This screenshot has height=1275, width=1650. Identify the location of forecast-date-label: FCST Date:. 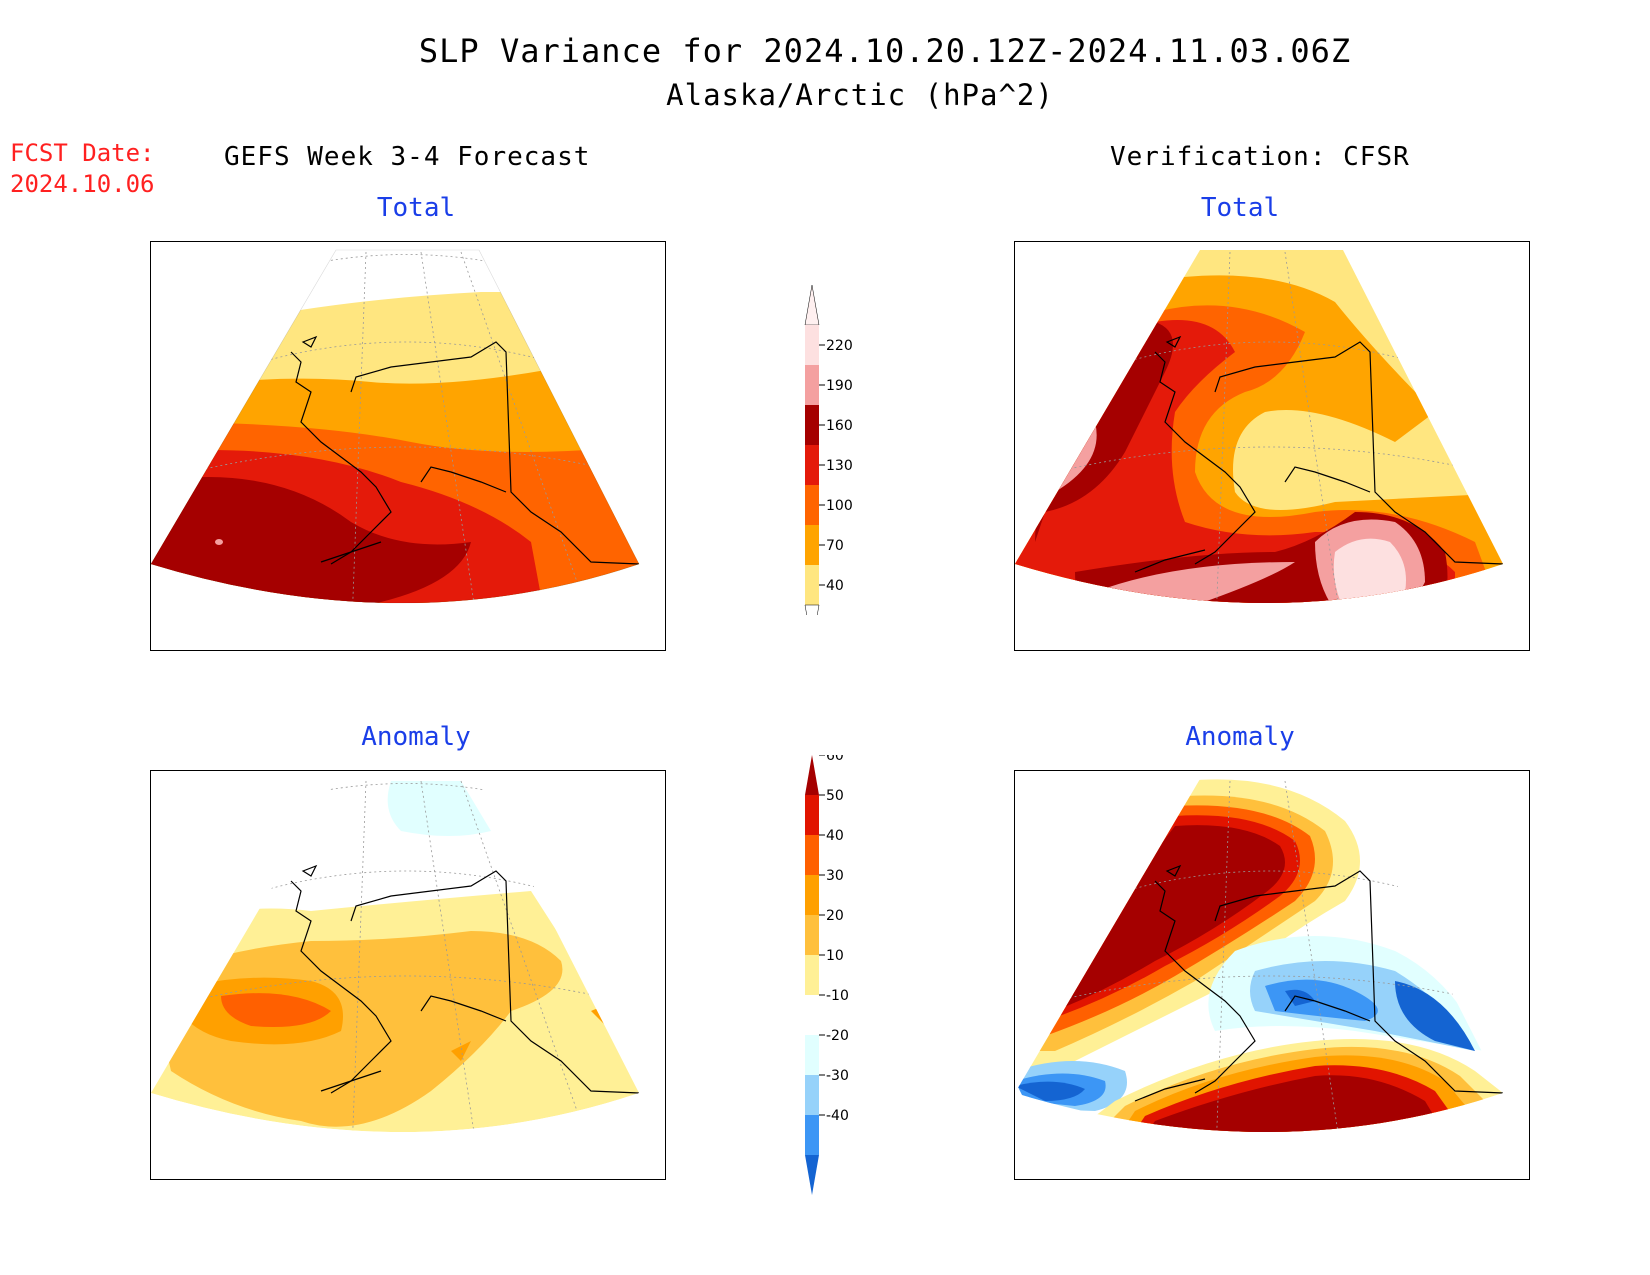
(82, 153).